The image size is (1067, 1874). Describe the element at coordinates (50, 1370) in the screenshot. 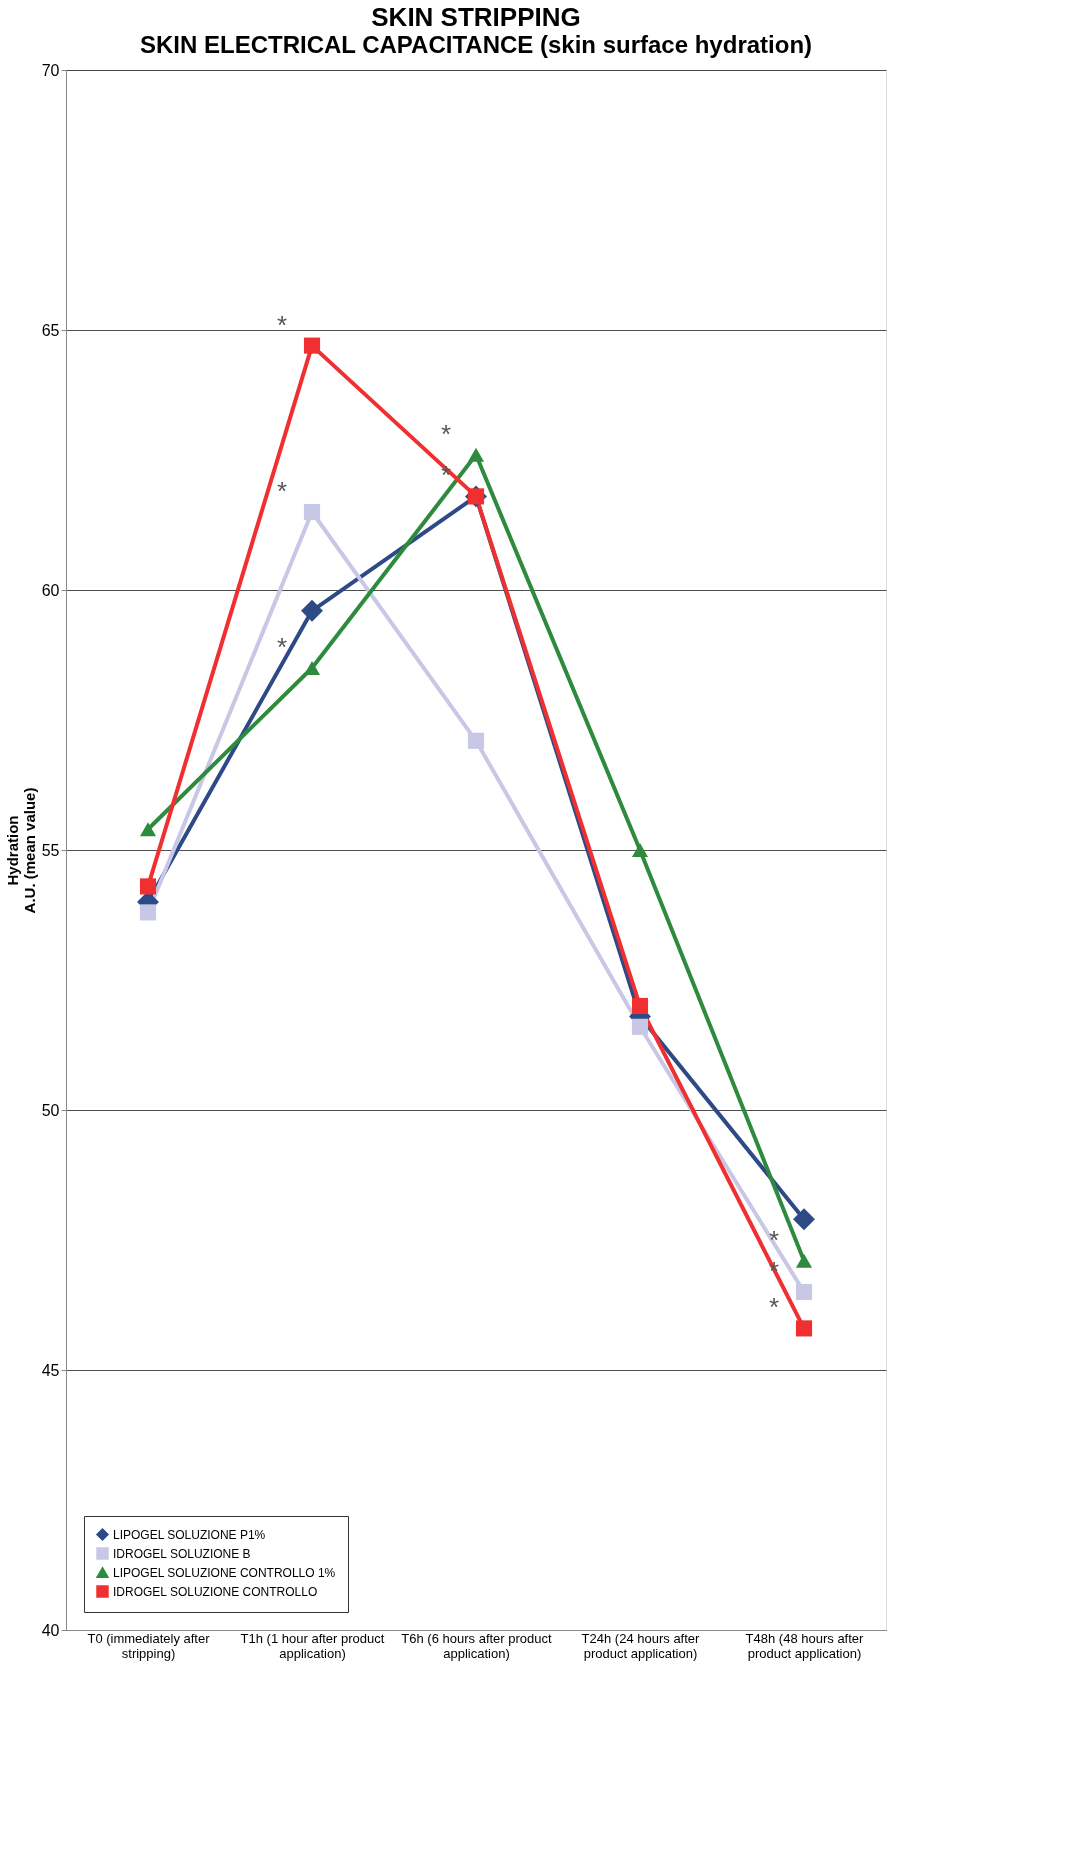

I see `y-tick-label: 45` at that location.